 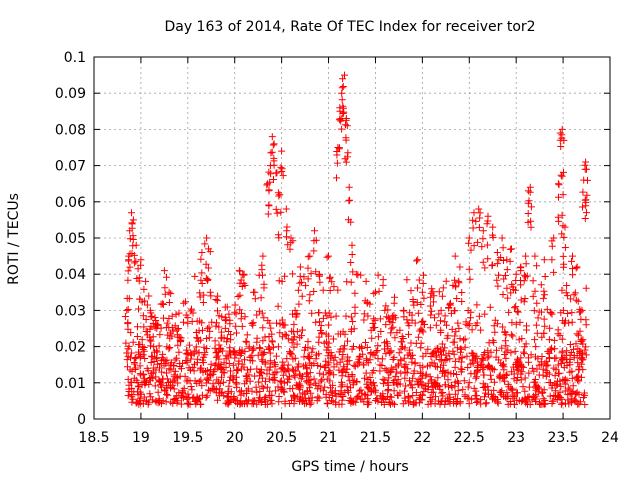 What do you see at coordinates (235, 438) in the screenshot?
I see `x-tick-label: 20` at bounding box center [235, 438].